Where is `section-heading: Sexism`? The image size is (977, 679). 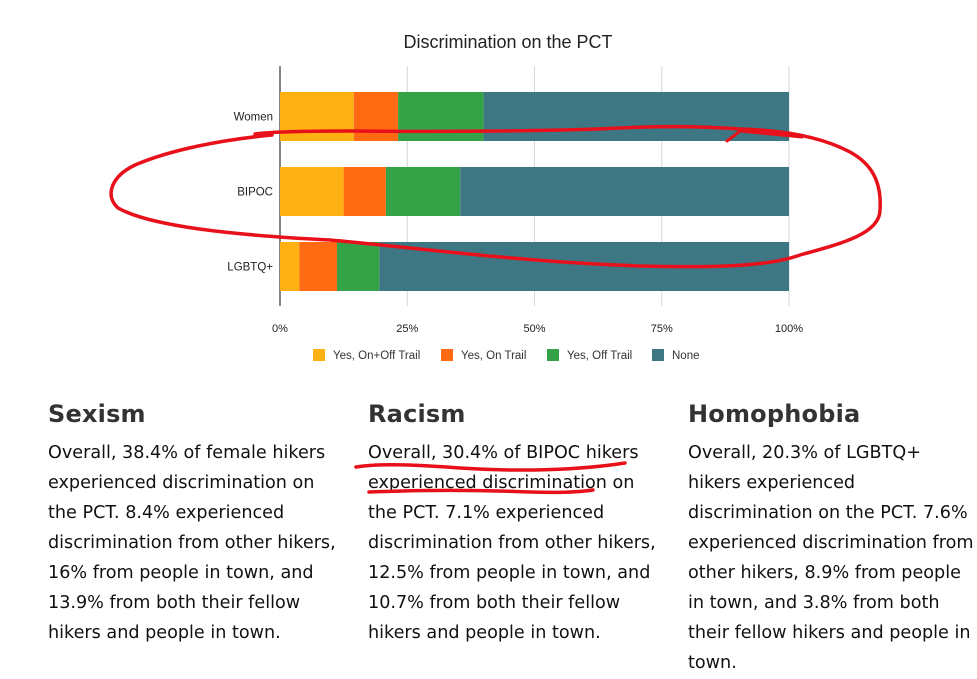 section-heading: Sexism is located at coordinates (97, 414).